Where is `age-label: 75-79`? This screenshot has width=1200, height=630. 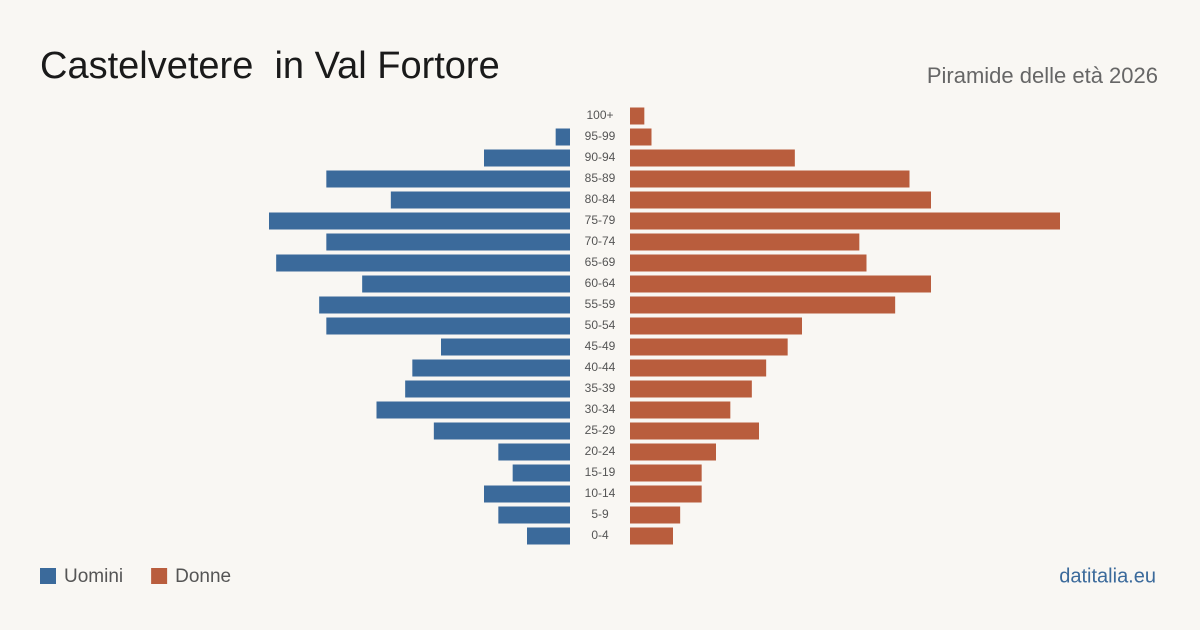 age-label: 75-79 is located at coordinates (600, 220).